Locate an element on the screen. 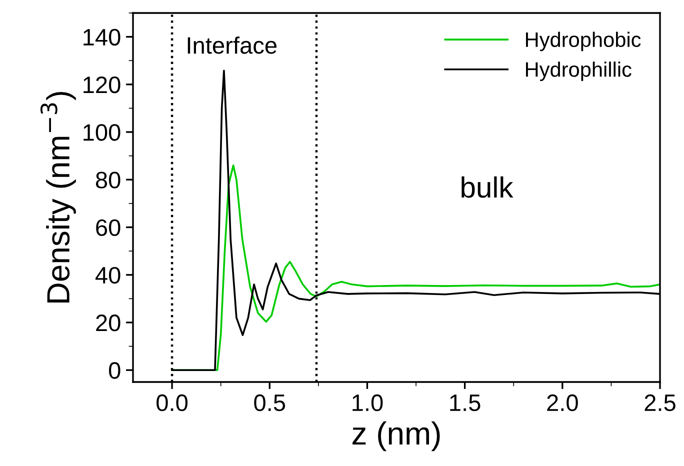 The width and height of the screenshot is (684, 466). y-tick-label: 60 is located at coordinates (108, 227).